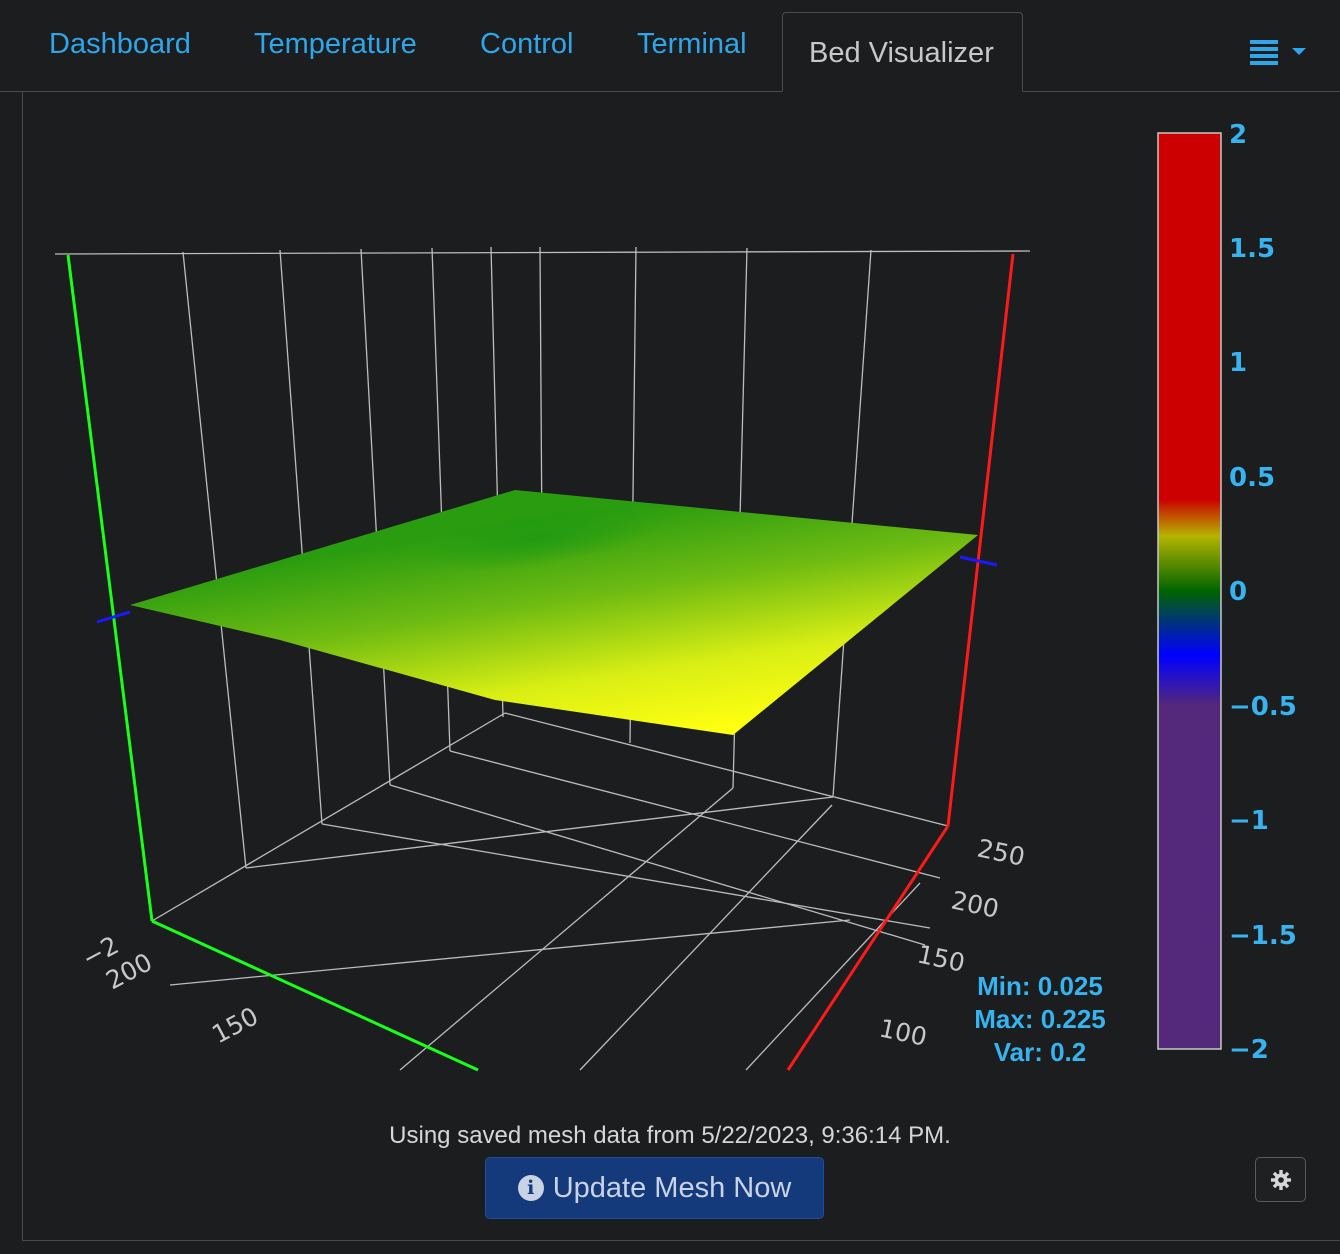 The height and width of the screenshot is (1254, 1340). What do you see at coordinates (980, 540) in the screenshot?
I see `x-axis-vertical` at bounding box center [980, 540].